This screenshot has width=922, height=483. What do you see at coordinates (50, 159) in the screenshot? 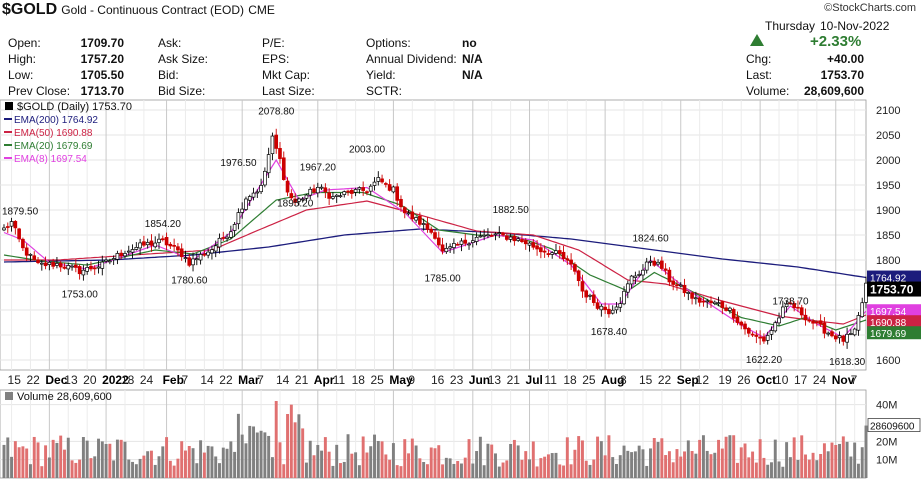
I see `ema-legend-label: EMA(8) 1697.54` at bounding box center [50, 159].